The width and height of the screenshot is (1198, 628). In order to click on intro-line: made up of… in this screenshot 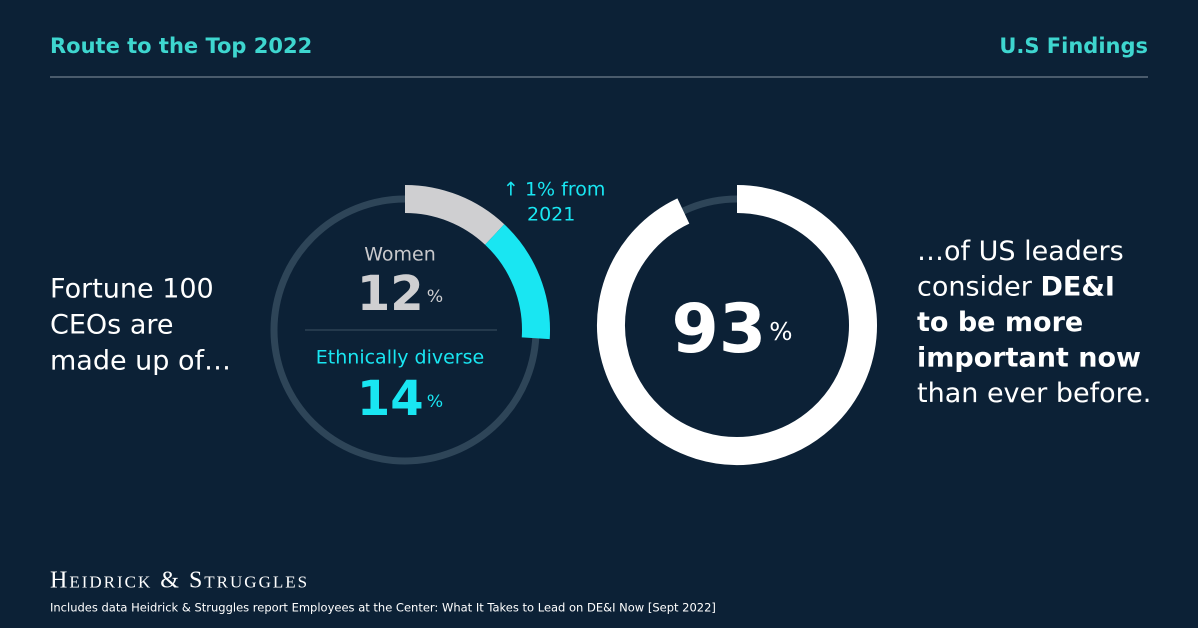, I will do `click(140, 361)`.